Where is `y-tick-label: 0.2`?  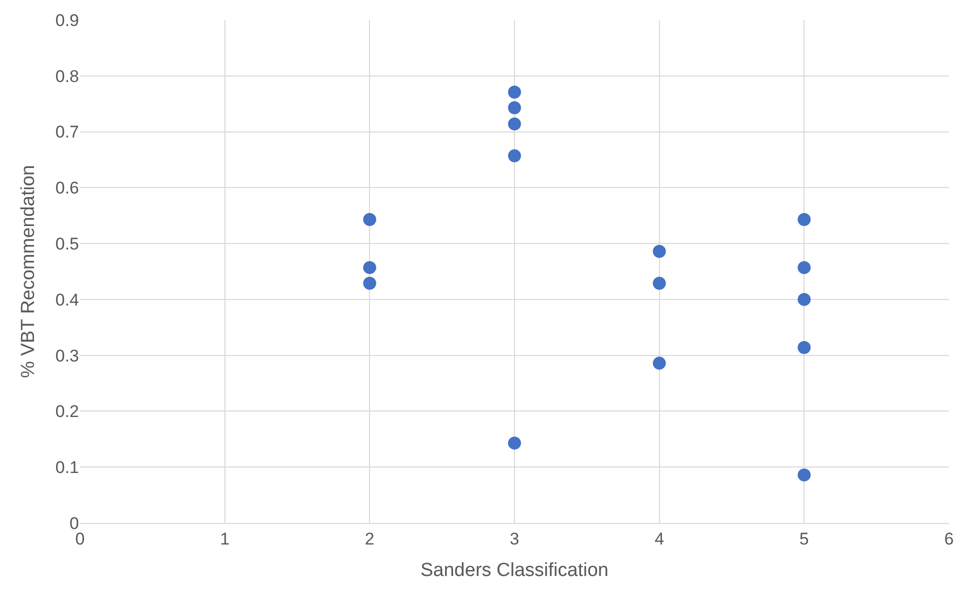
y-tick-label: 0.2 is located at coordinates (67, 412).